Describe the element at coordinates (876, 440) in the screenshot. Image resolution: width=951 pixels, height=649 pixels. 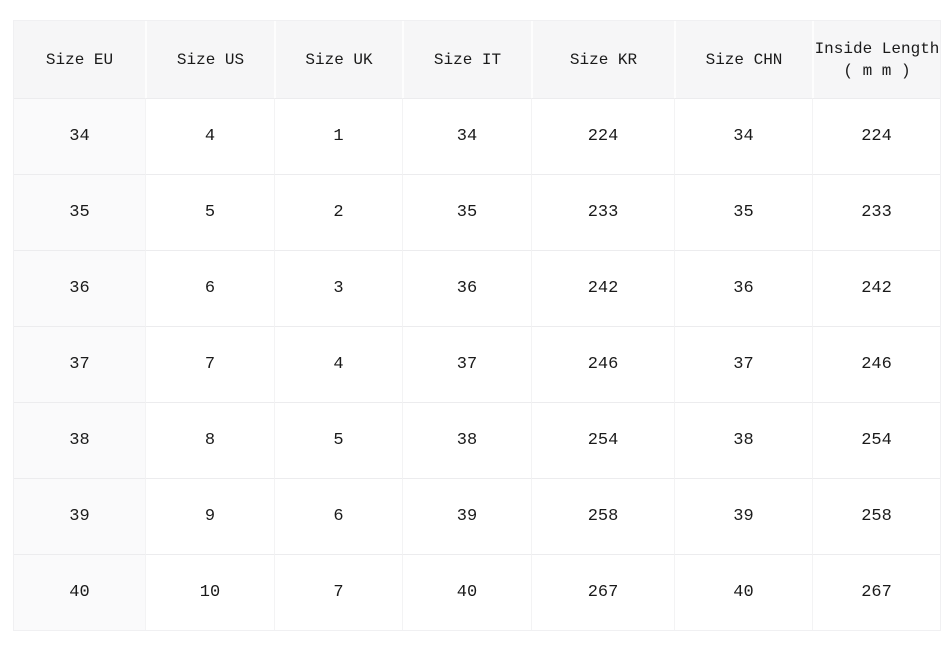
I see `cell-inside-length: 254` at that location.